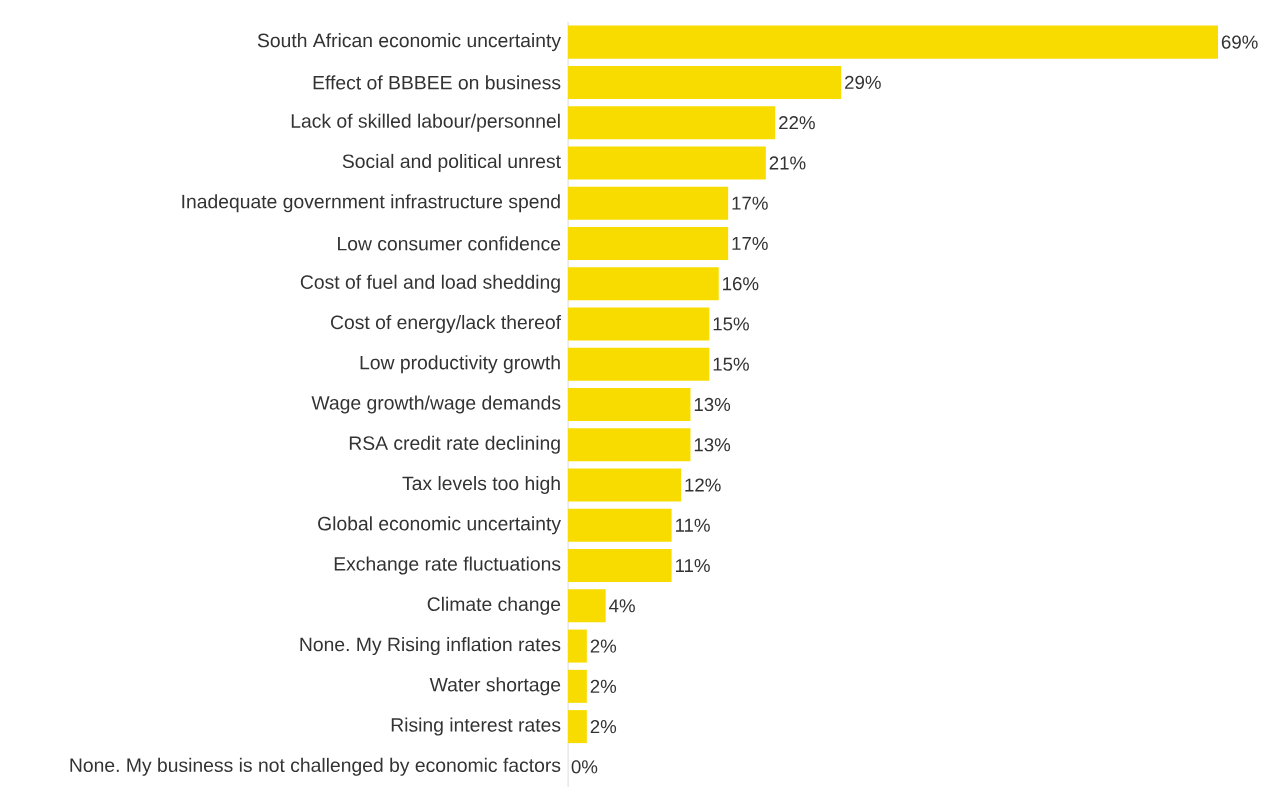  I want to click on y-tick-label: None. My Rising inflation rates, so click(430, 645).